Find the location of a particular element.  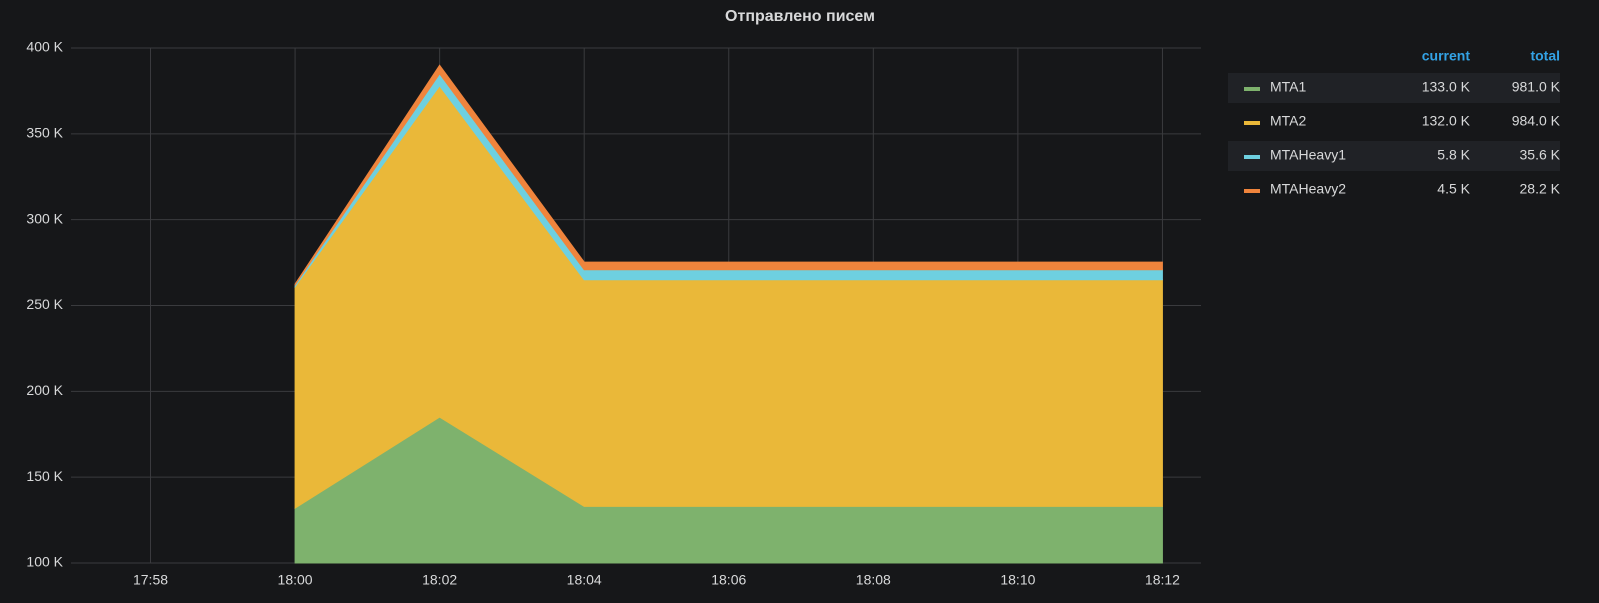

y-tick-label: 400 K is located at coordinates (44, 47).